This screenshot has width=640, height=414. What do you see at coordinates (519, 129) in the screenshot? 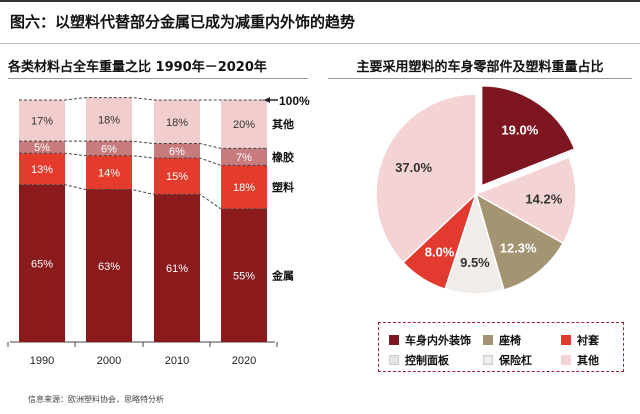
I see `pie-data-label: 19.0%` at bounding box center [519, 129].